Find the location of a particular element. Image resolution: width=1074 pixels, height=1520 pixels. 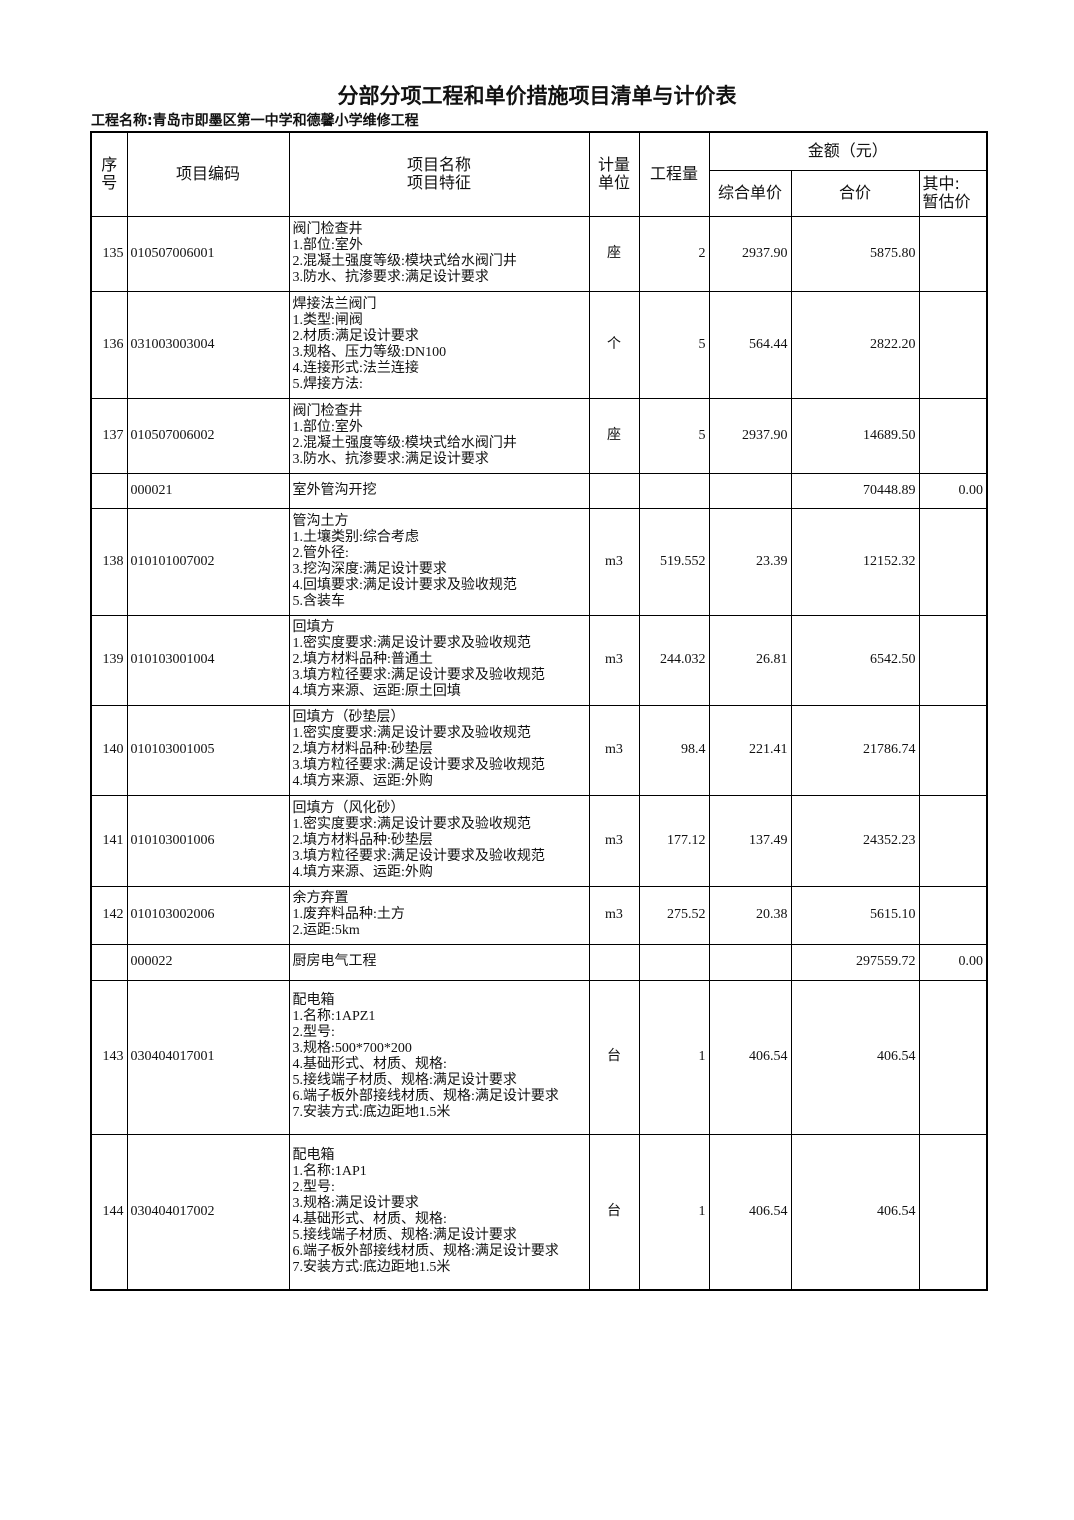

seq-cell: 140 is located at coordinates (109, 750).